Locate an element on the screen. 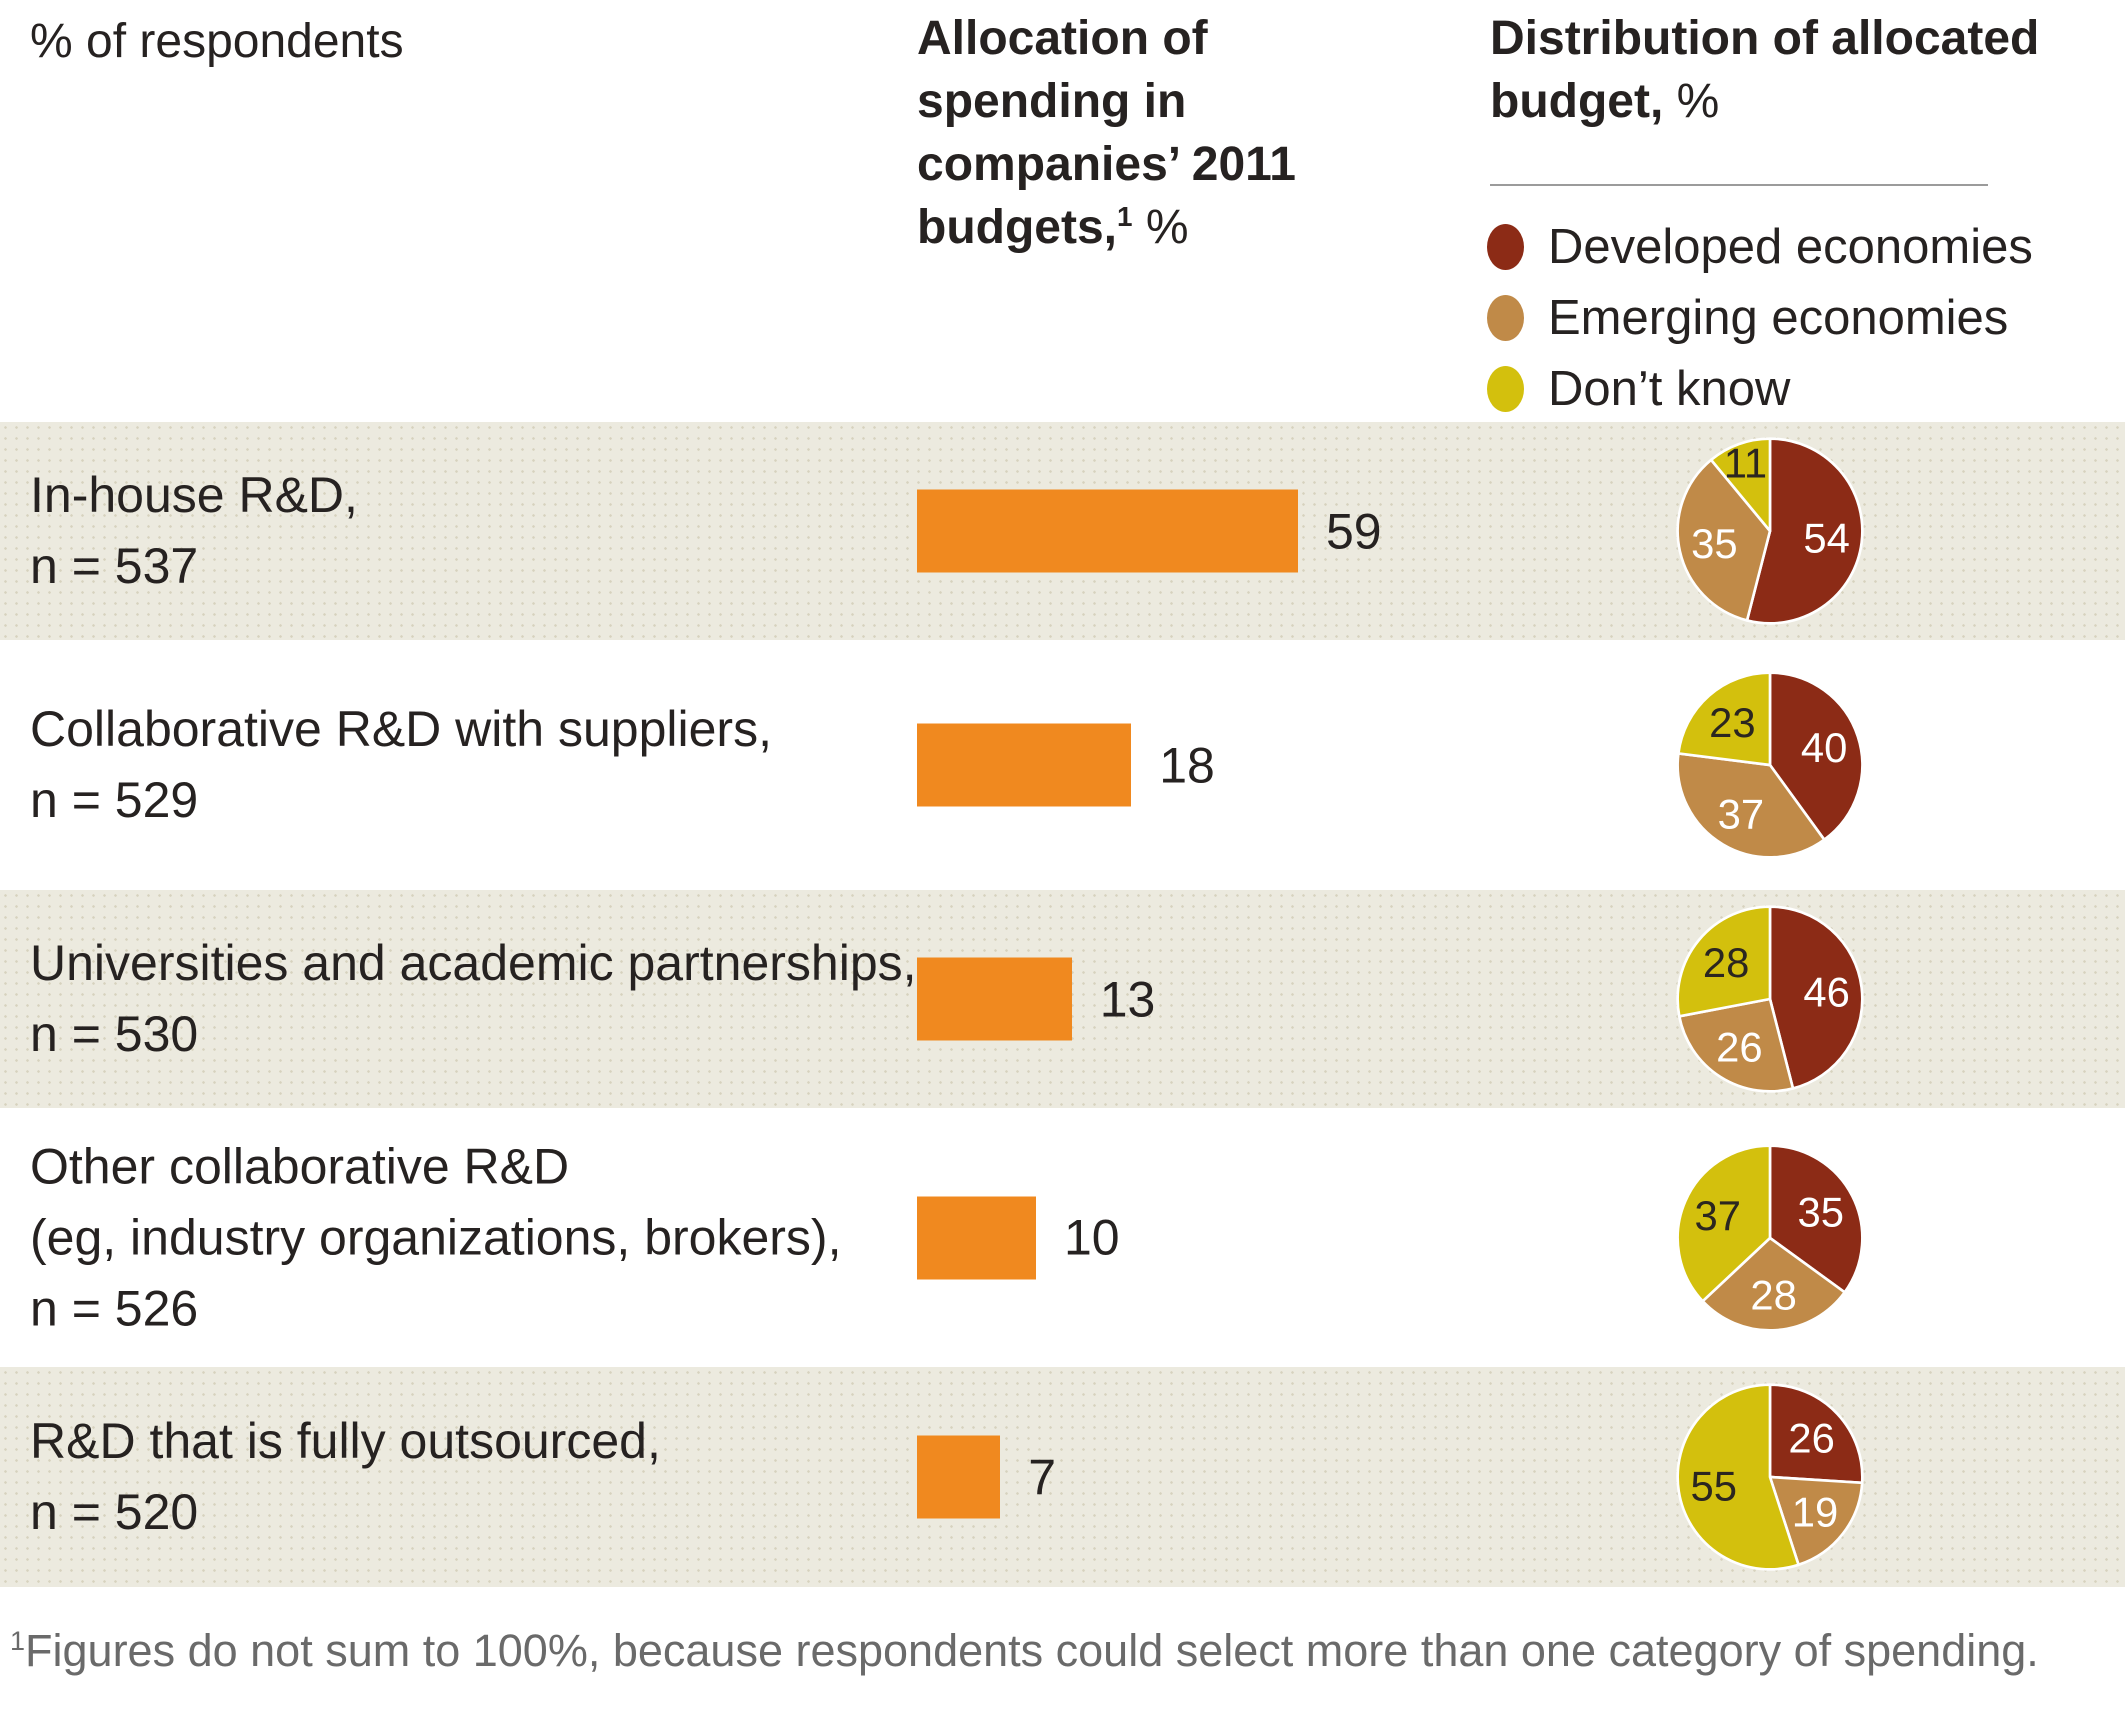 The width and height of the screenshot is (2125, 1727). pie-chart: 46 26 28 is located at coordinates (1770, 999).